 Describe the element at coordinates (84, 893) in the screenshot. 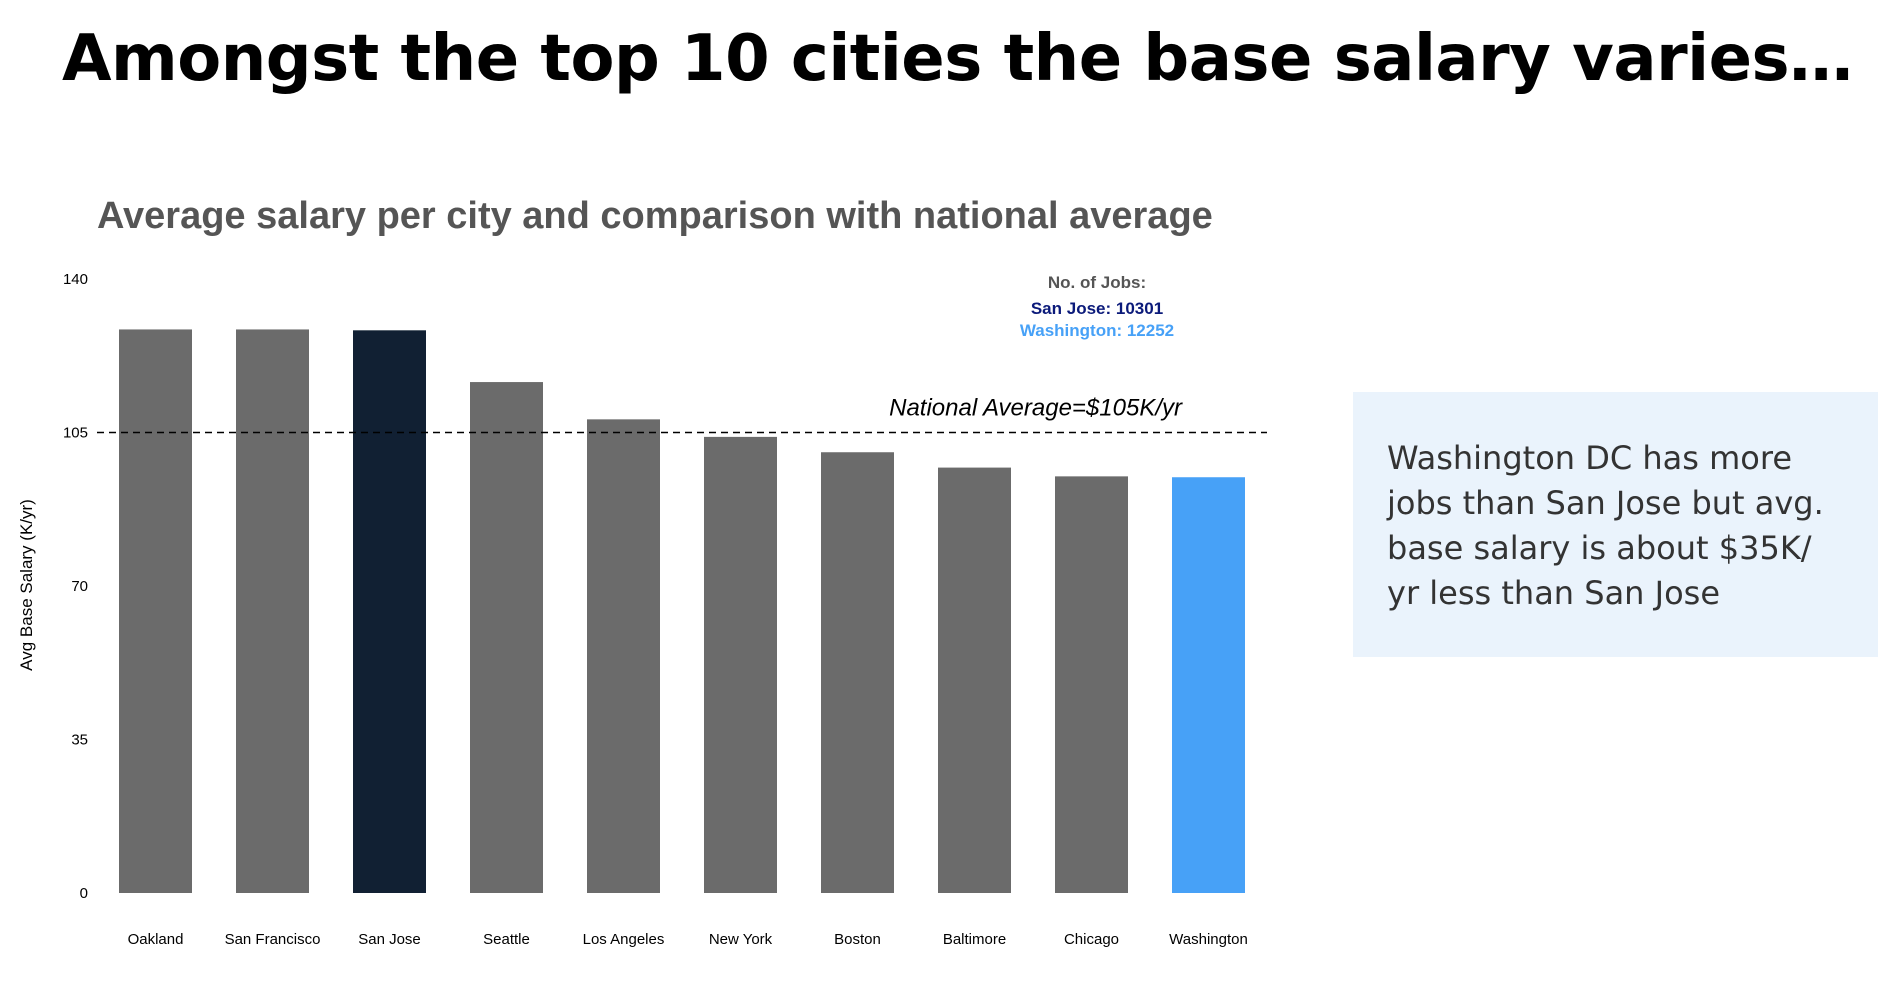

I see `y-tick-label: 0` at that location.